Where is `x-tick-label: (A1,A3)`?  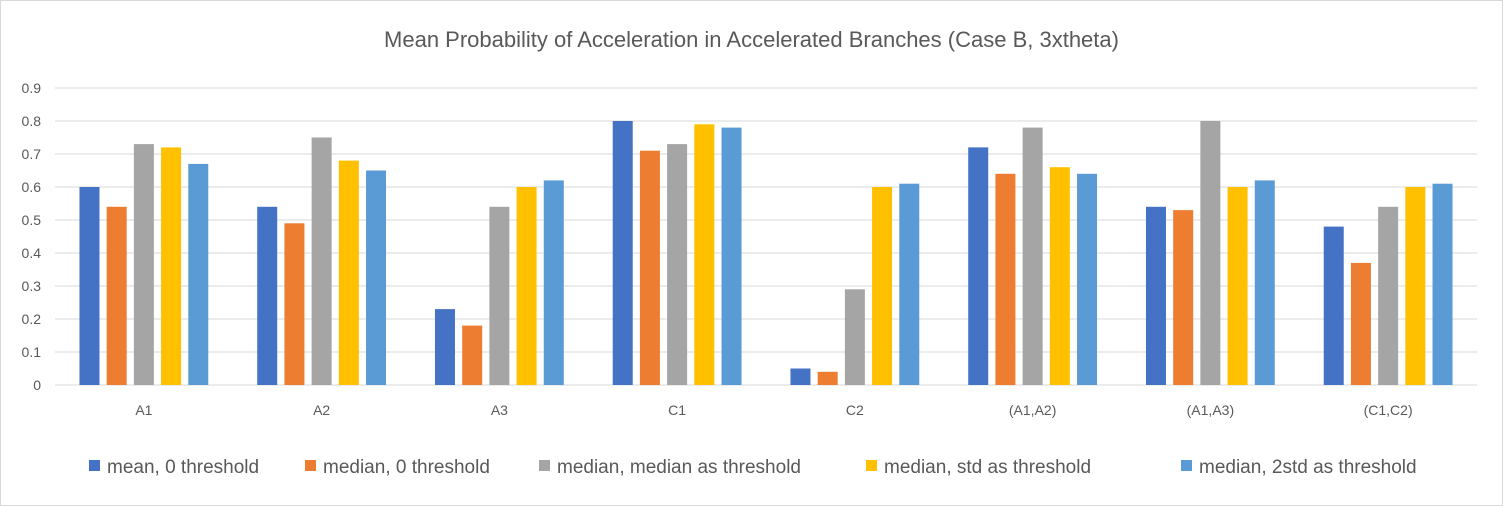
x-tick-label: (A1,A3) is located at coordinates (1210, 410).